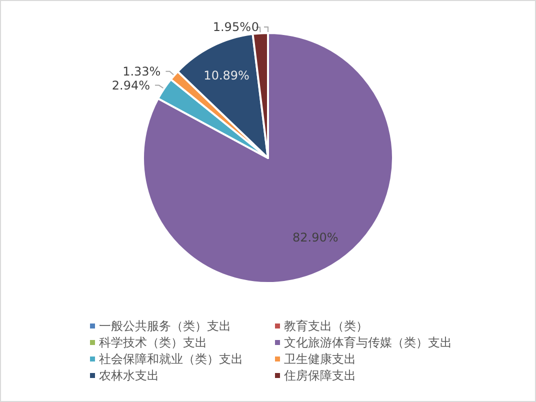 This screenshot has width=536, height=402. Describe the element at coordinates (320, 359) in the screenshot. I see `legend-label: 卫生健康支出` at that location.